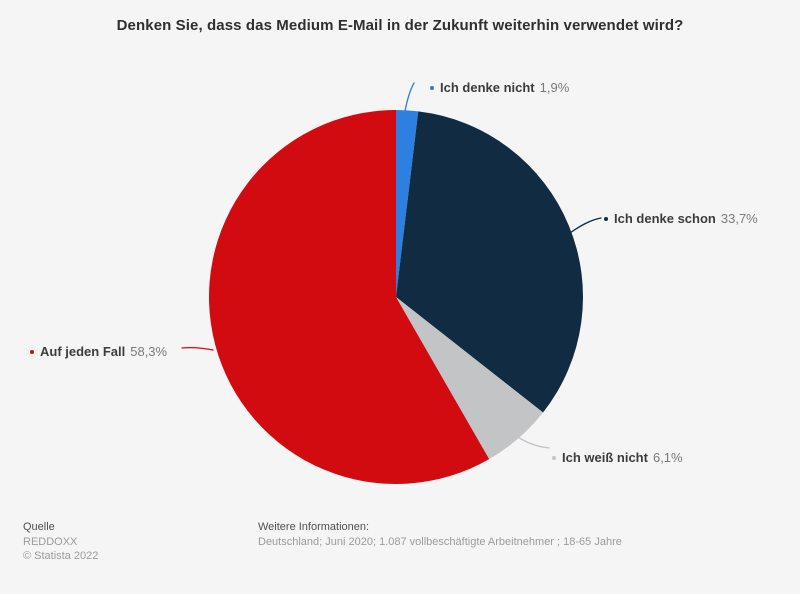 Image resolution: width=800 pixels, height=594 pixels. What do you see at coordinates (140, 542) in the screenshot?
I see `source-block: Quelle REDDOXX © Statista 2022` at bounding box center [140, 542].